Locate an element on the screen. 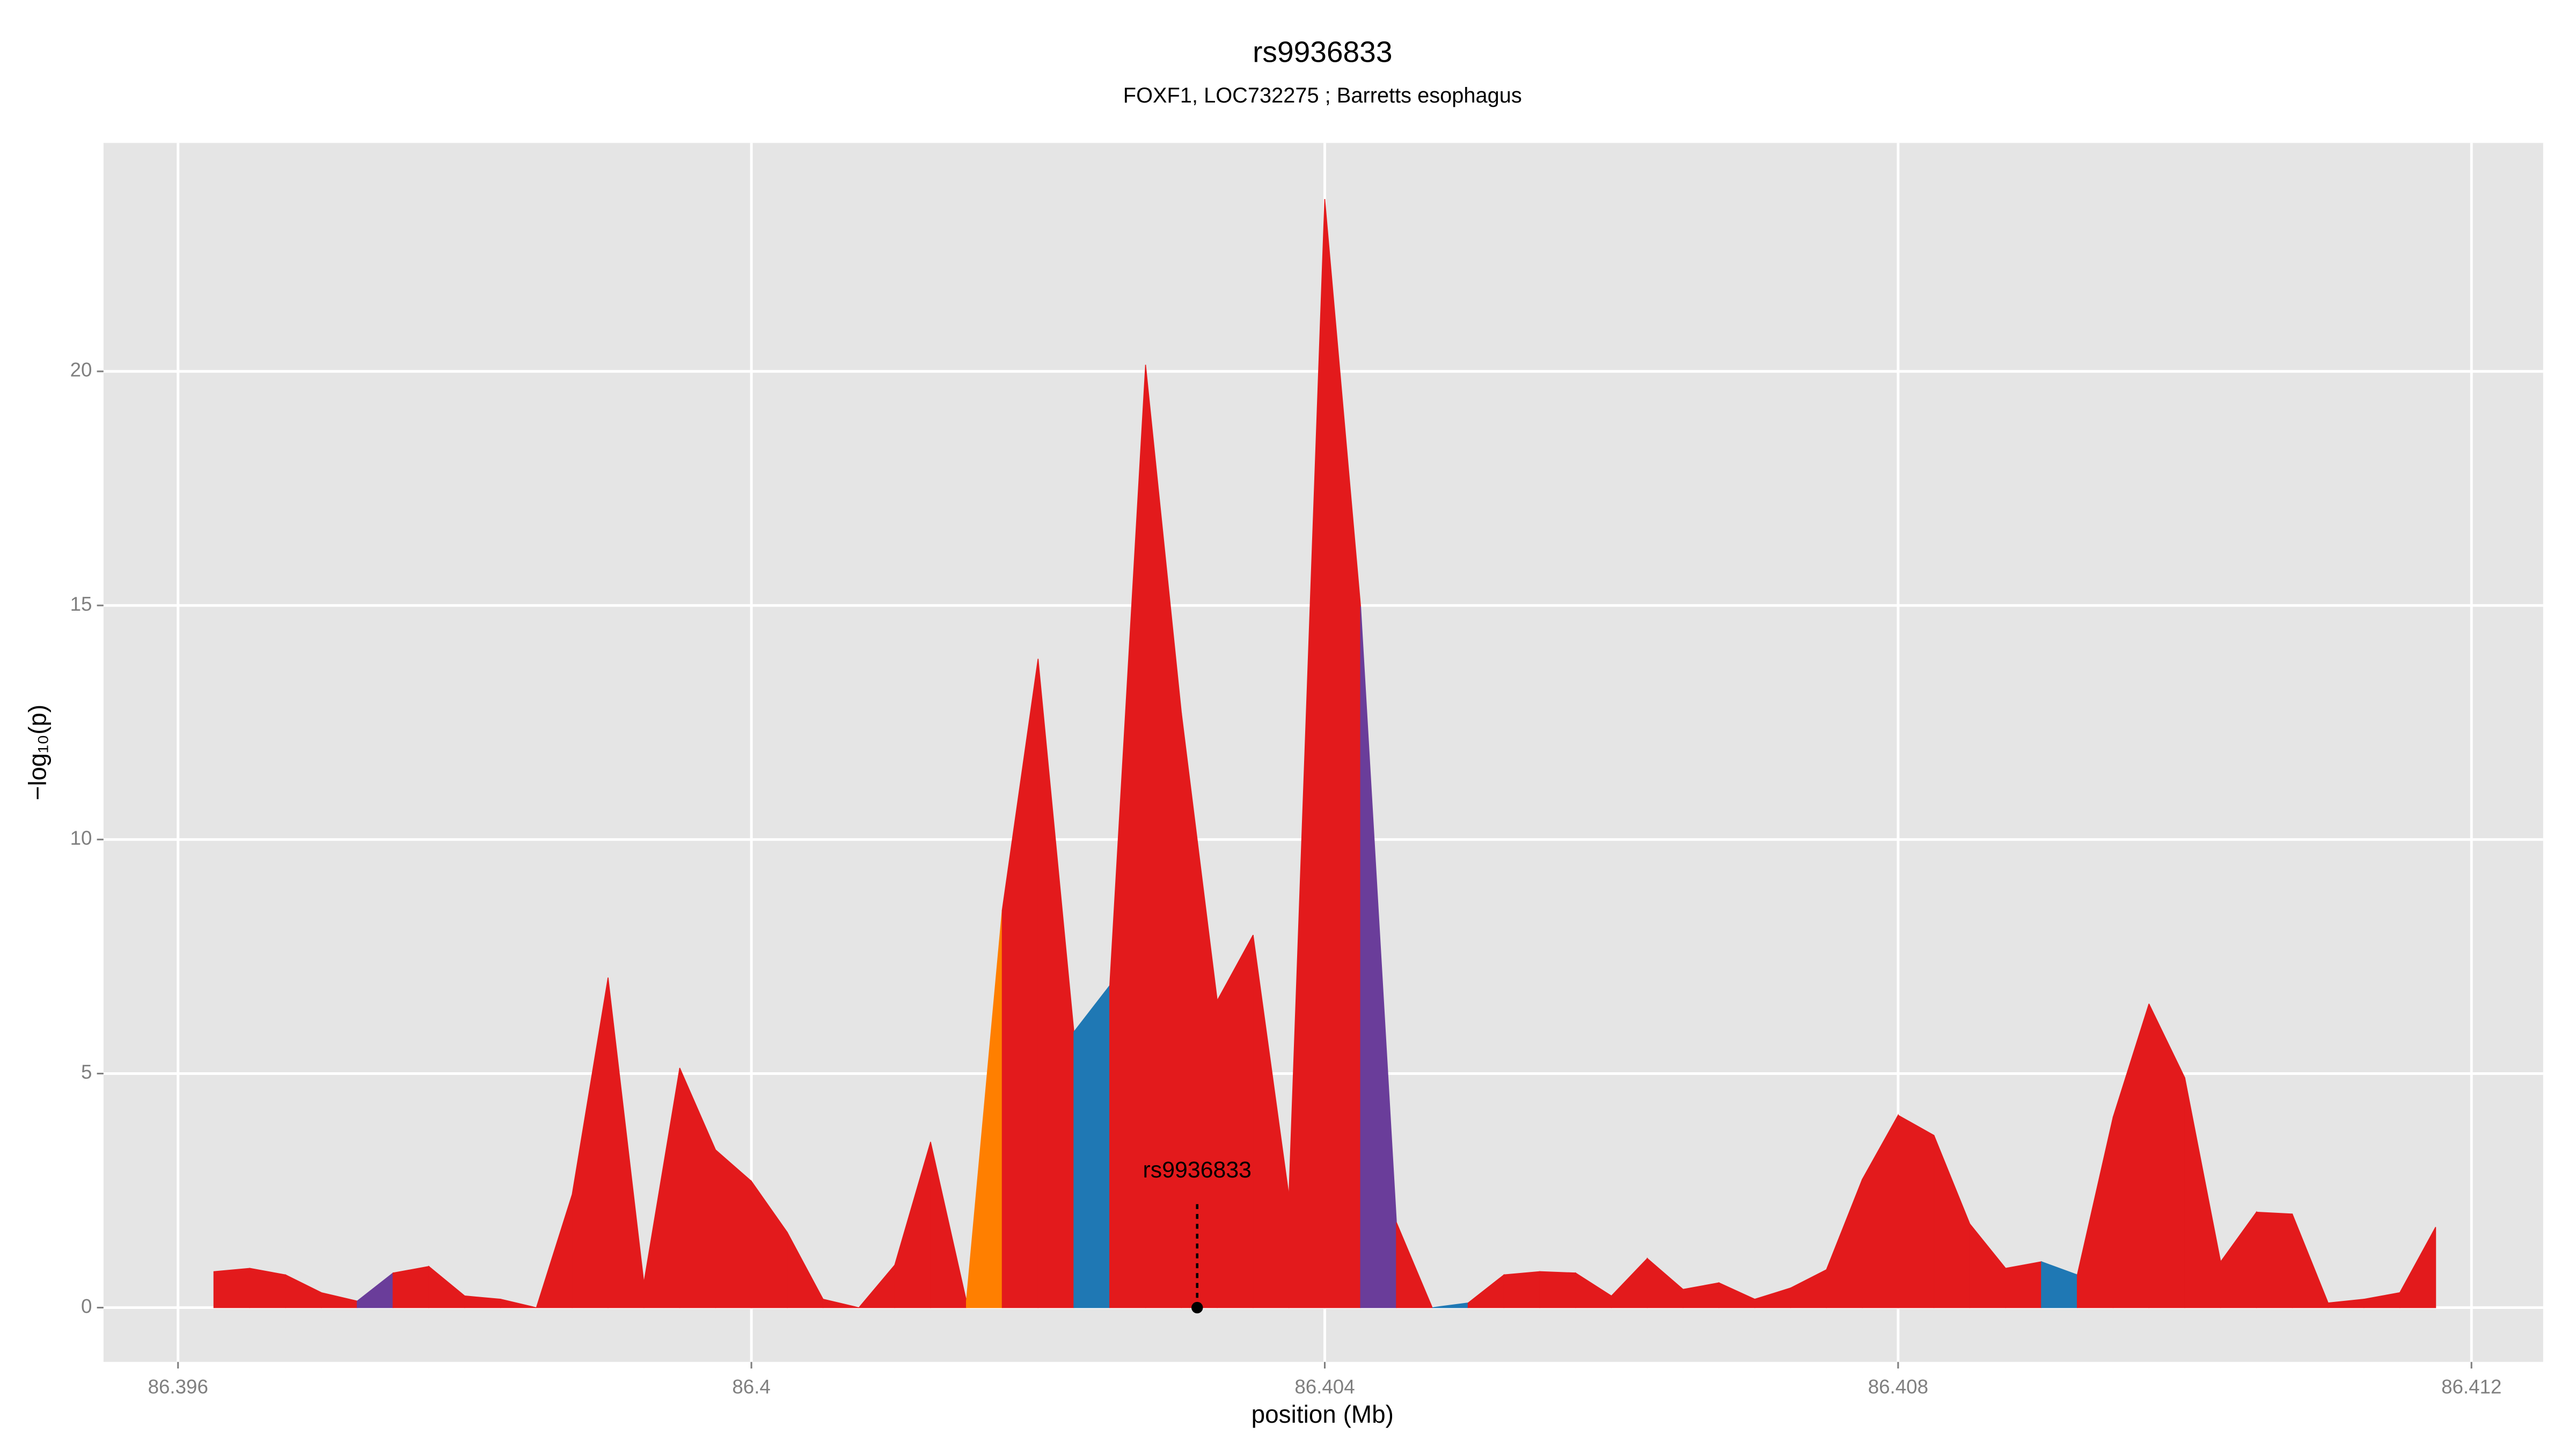 Image resolution: width=2576 pixels, height=1449 pixels. x-tick-label: 86.408 is located at coordinates (1898, 1386).